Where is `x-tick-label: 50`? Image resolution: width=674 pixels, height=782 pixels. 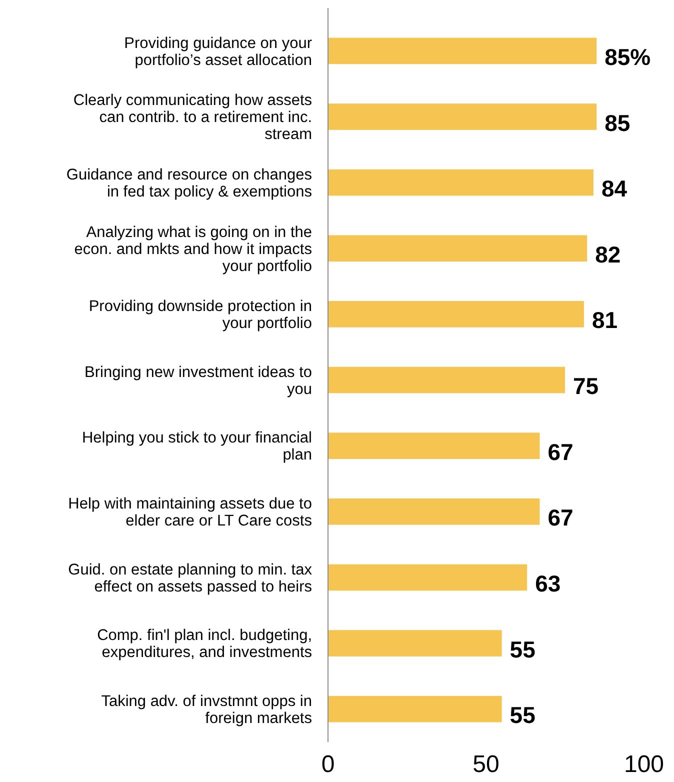 x-tick-label: 50 is located at coordinates (486, 764).